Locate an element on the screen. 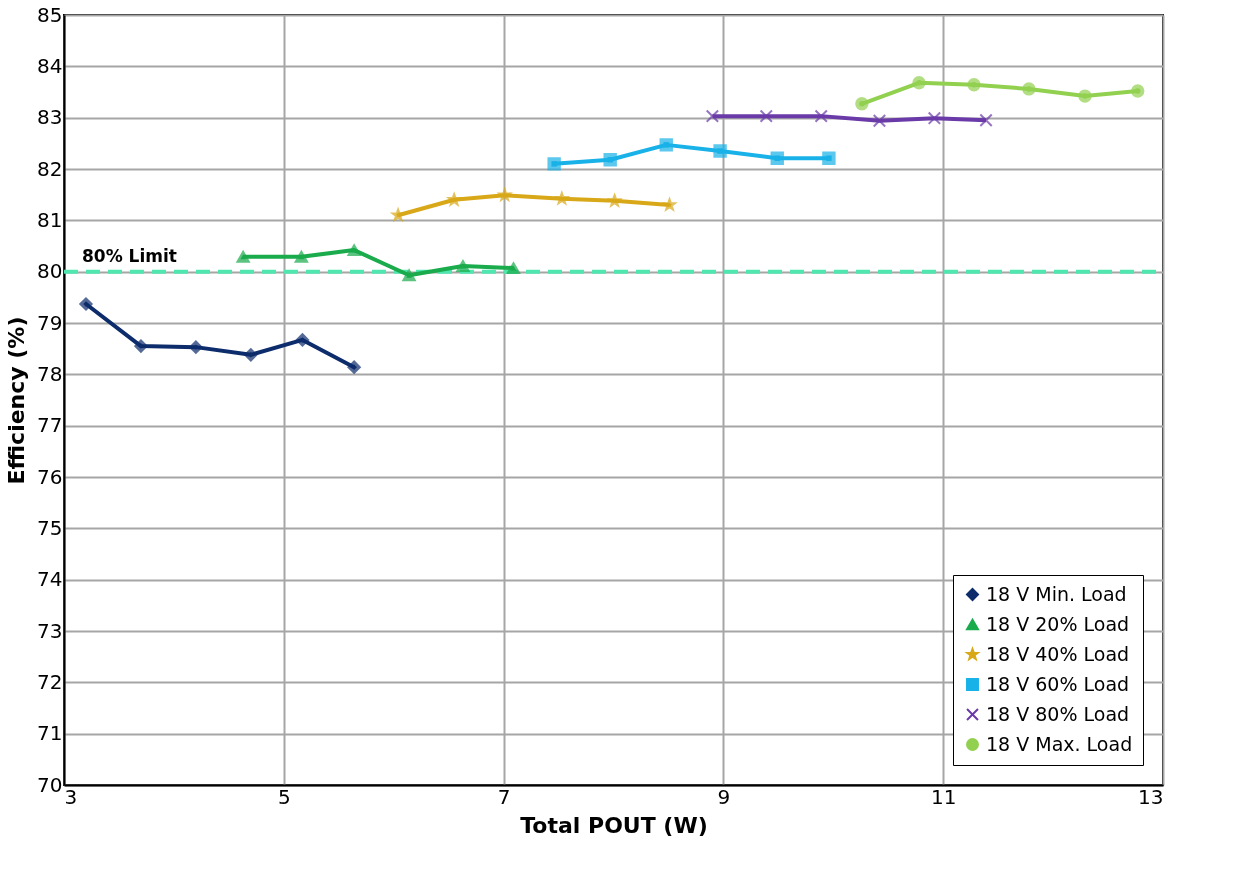 This screenshot has height=892, width=1240. y-tick-label: 81 is located at coordinates (50, 219).